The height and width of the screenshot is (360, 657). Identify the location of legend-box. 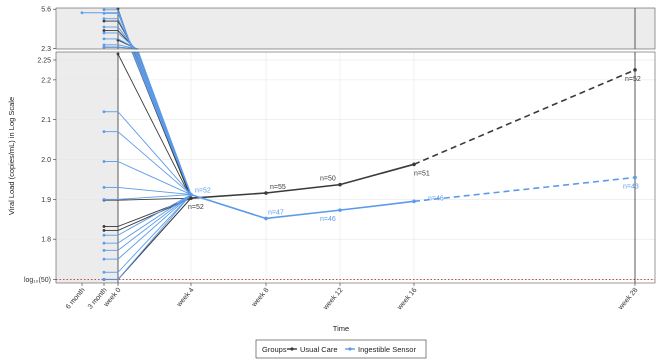
(341, 349).